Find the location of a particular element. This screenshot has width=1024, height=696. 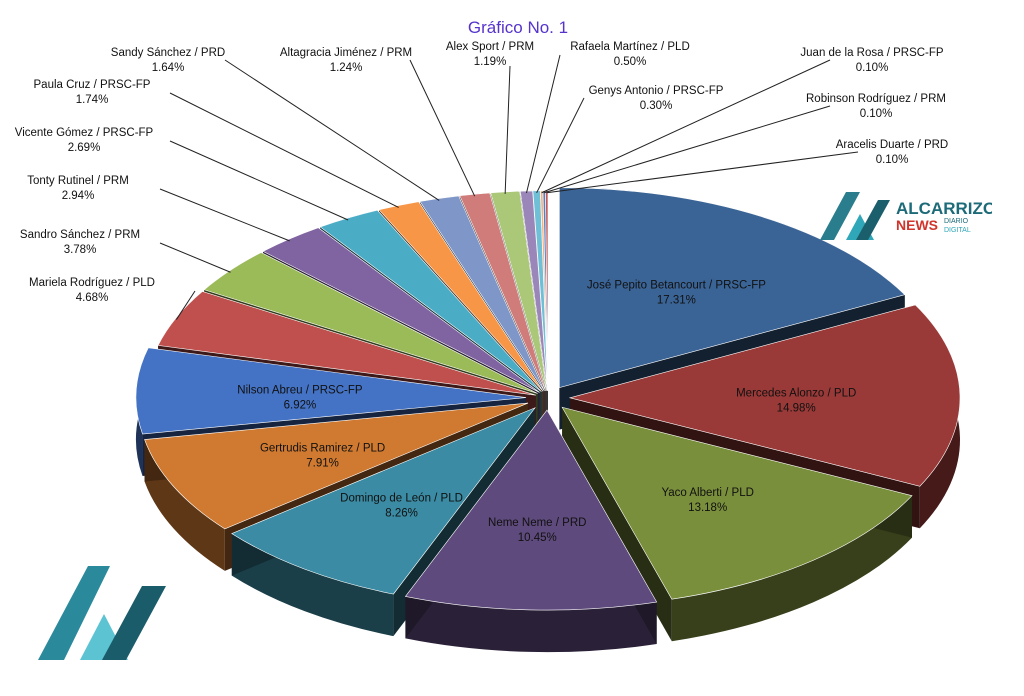

slice-percent: 13.18% is located at coordinates (707, 508).